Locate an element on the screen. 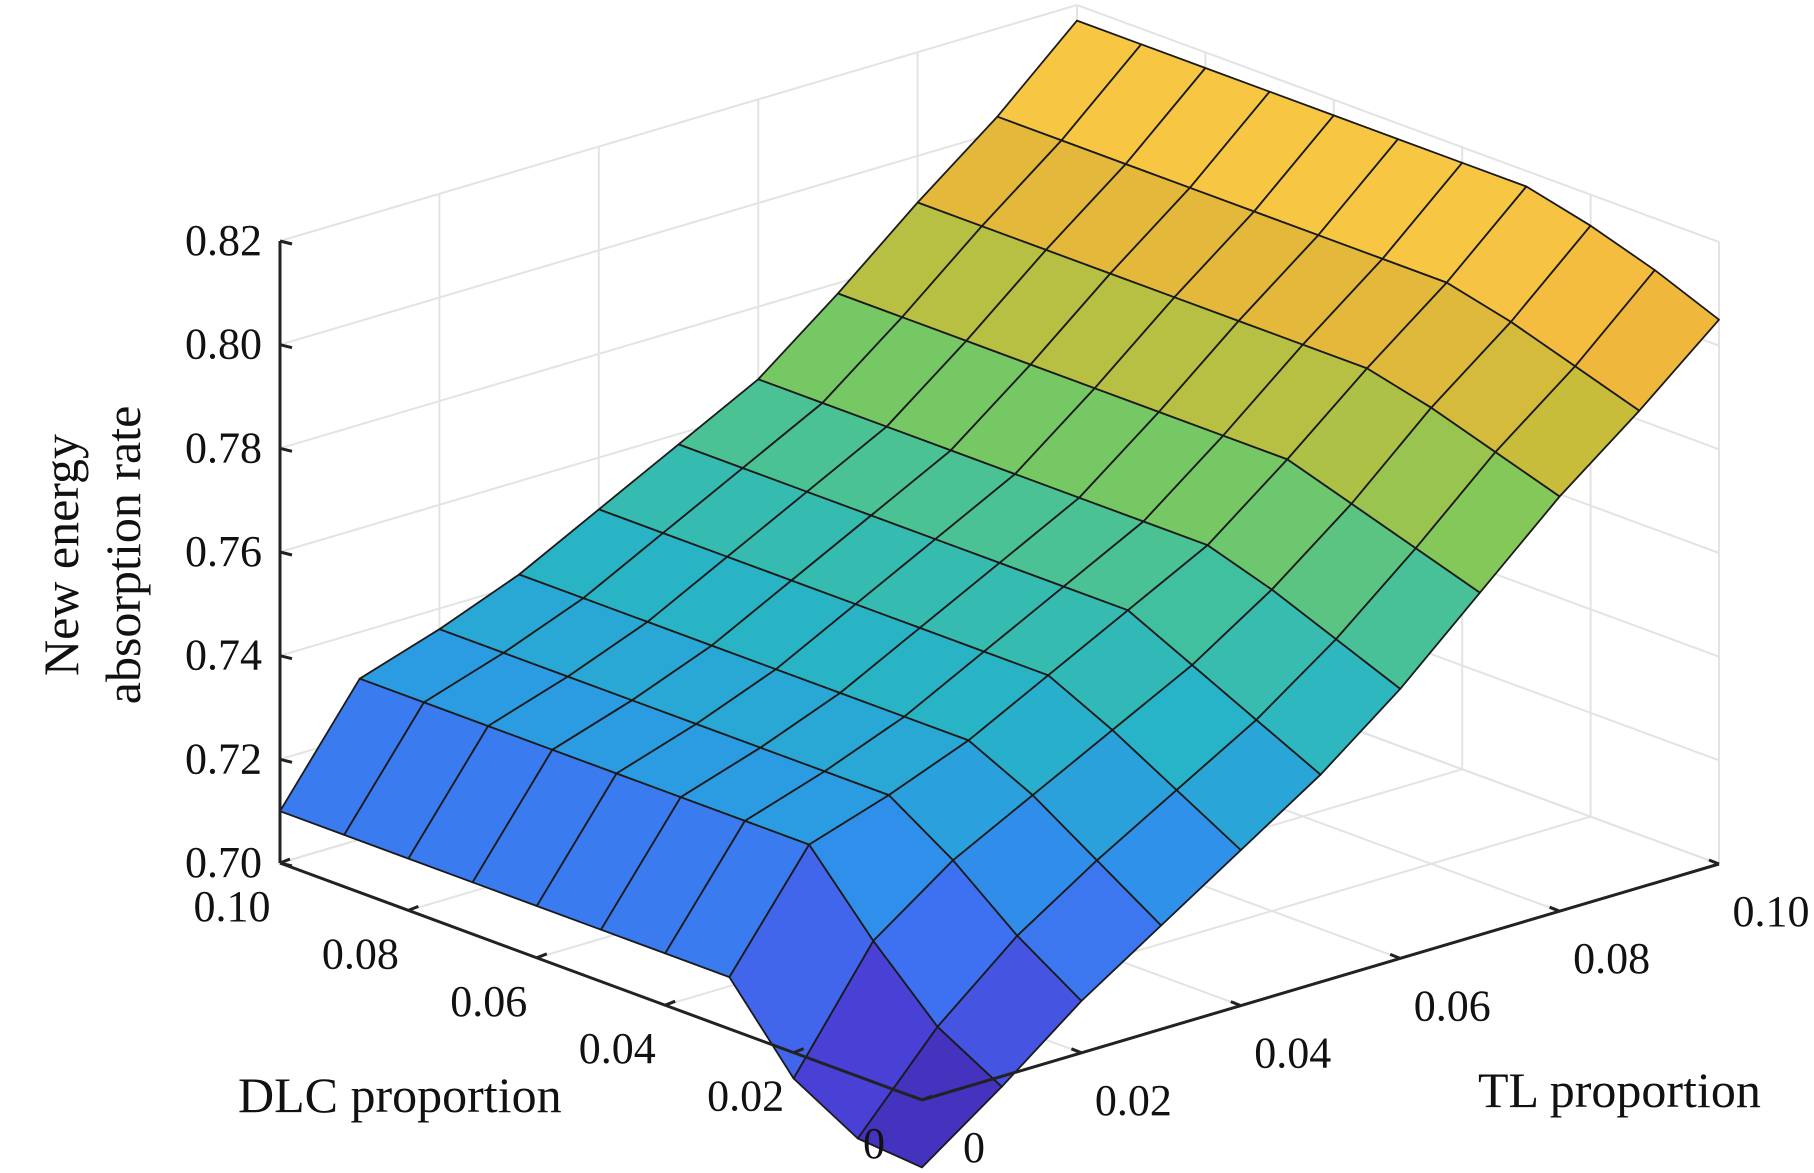 The image size is (1814, 1173). x-axis-title: TL proportion is located at coordinates (1619, 1090).